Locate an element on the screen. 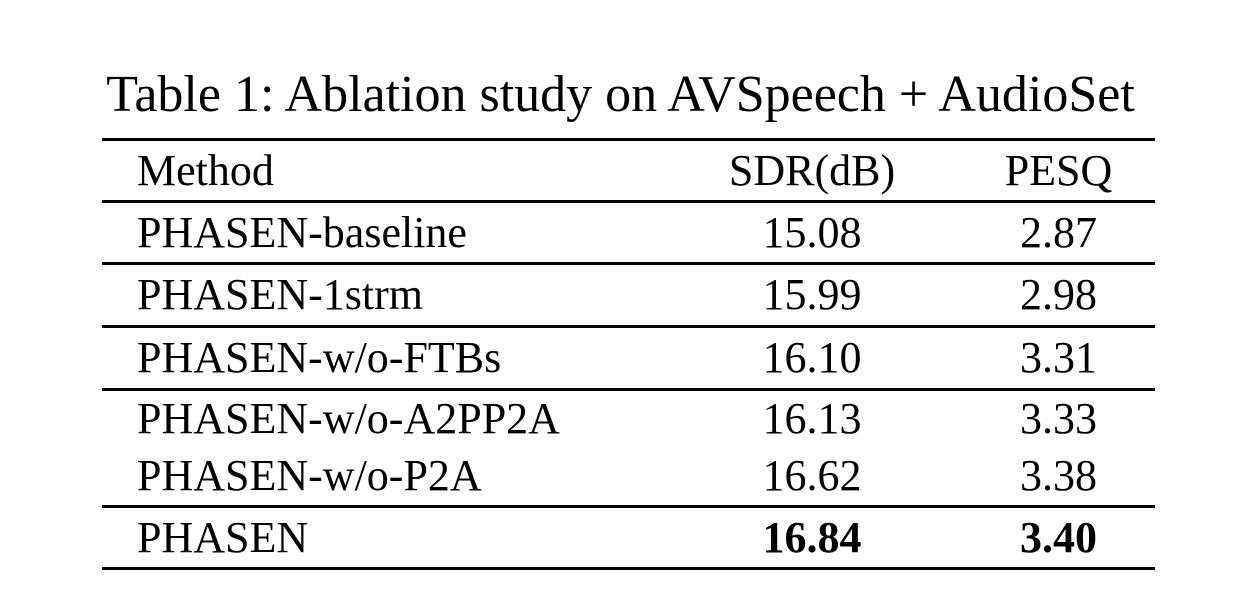  table-row: PHASEN-baseline 15.08 2.87 is located at coordinates (628, 231).